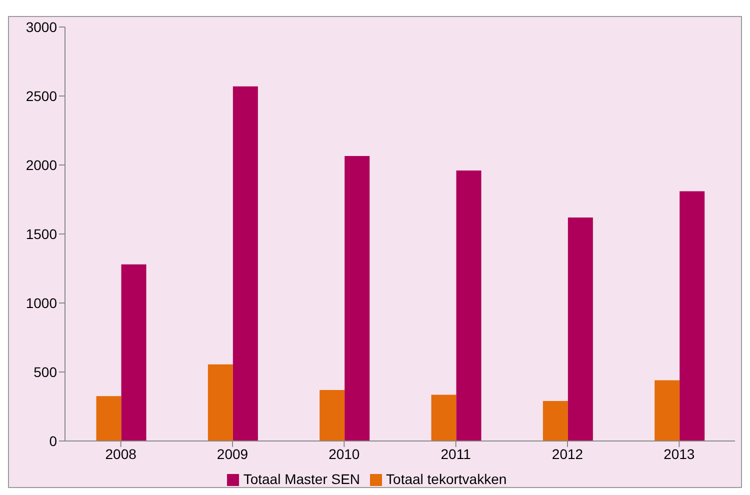 This screenshot has width=750, height=495. What do you see at coordinates (232, 454) in the screenshot?
I see `x-tick-label: 2009` at bounding box center [232, 454].